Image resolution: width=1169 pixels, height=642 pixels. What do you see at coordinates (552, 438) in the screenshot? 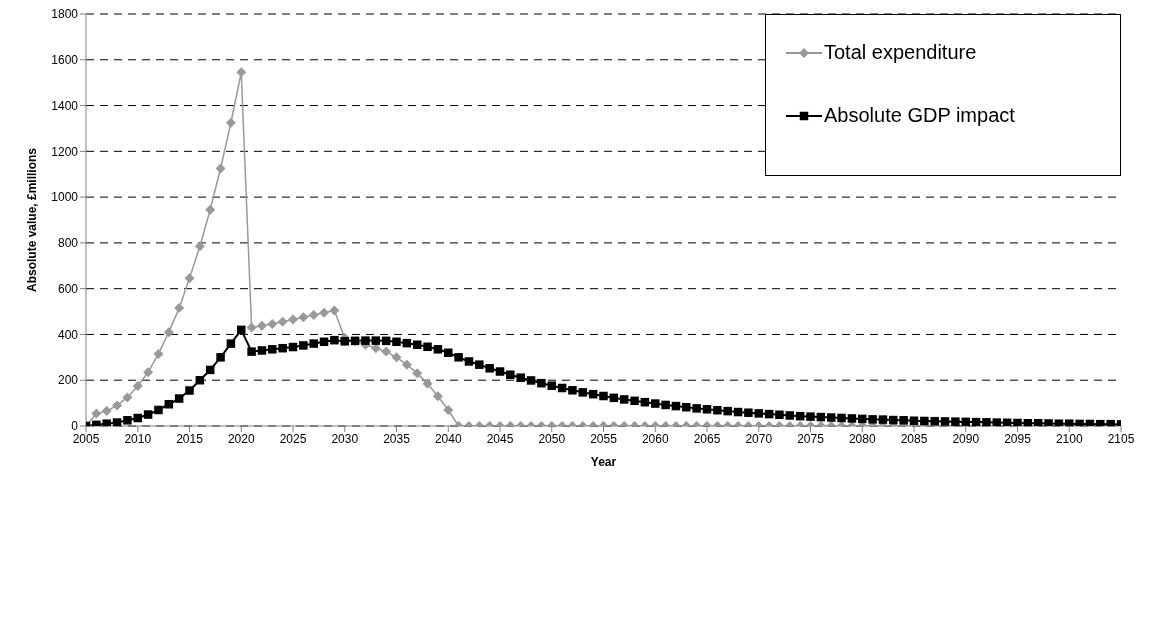
I see `x-tick-label: 2050` at bounding box center [552, 438].